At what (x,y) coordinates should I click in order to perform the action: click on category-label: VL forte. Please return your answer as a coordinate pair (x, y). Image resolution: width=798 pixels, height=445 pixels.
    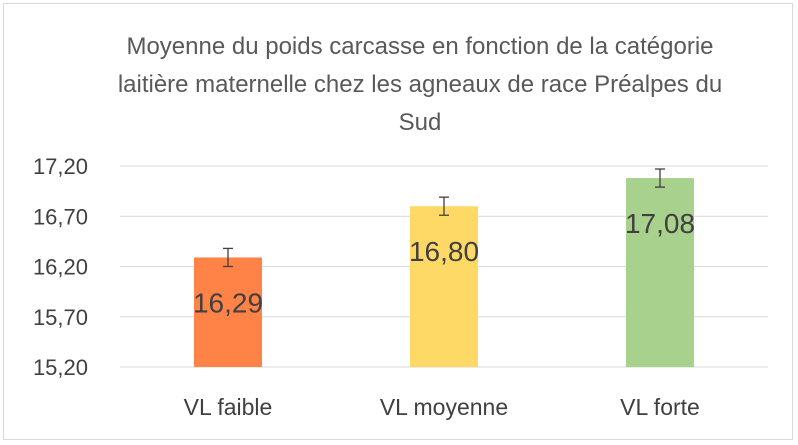
    Looking at the image, I should click on (660, 407).